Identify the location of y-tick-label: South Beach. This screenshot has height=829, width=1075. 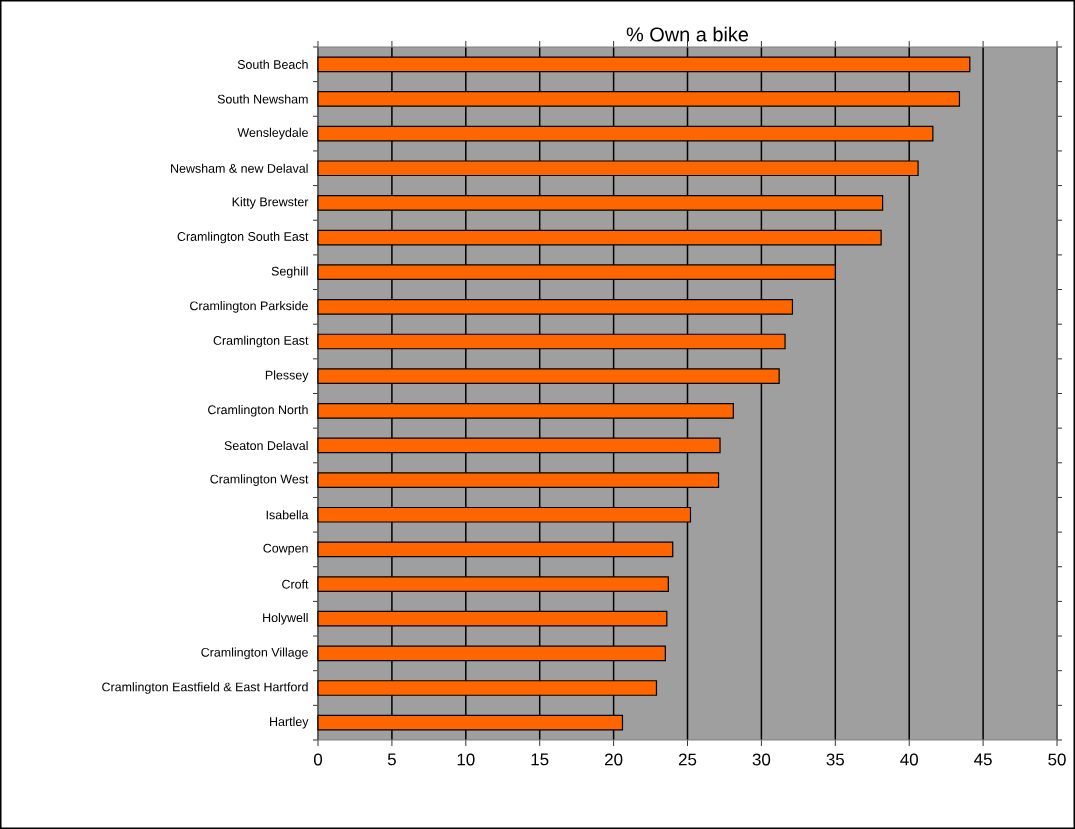
(272, 64).